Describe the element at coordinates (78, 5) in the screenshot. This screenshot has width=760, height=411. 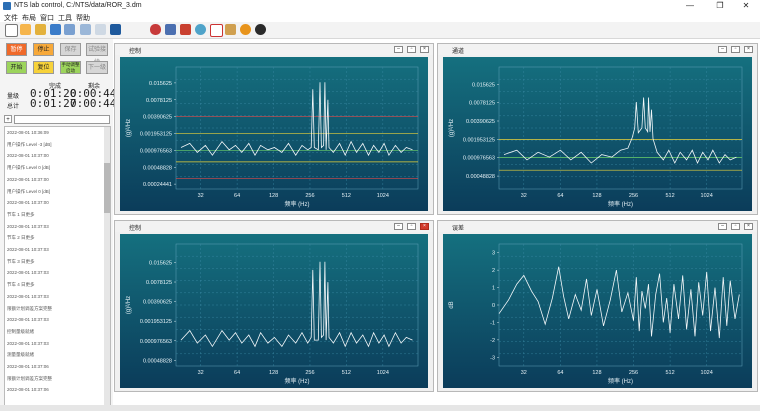
I see `window-title: NTS lab control, C:/NTS/data/ROR_3.dm` at that location.